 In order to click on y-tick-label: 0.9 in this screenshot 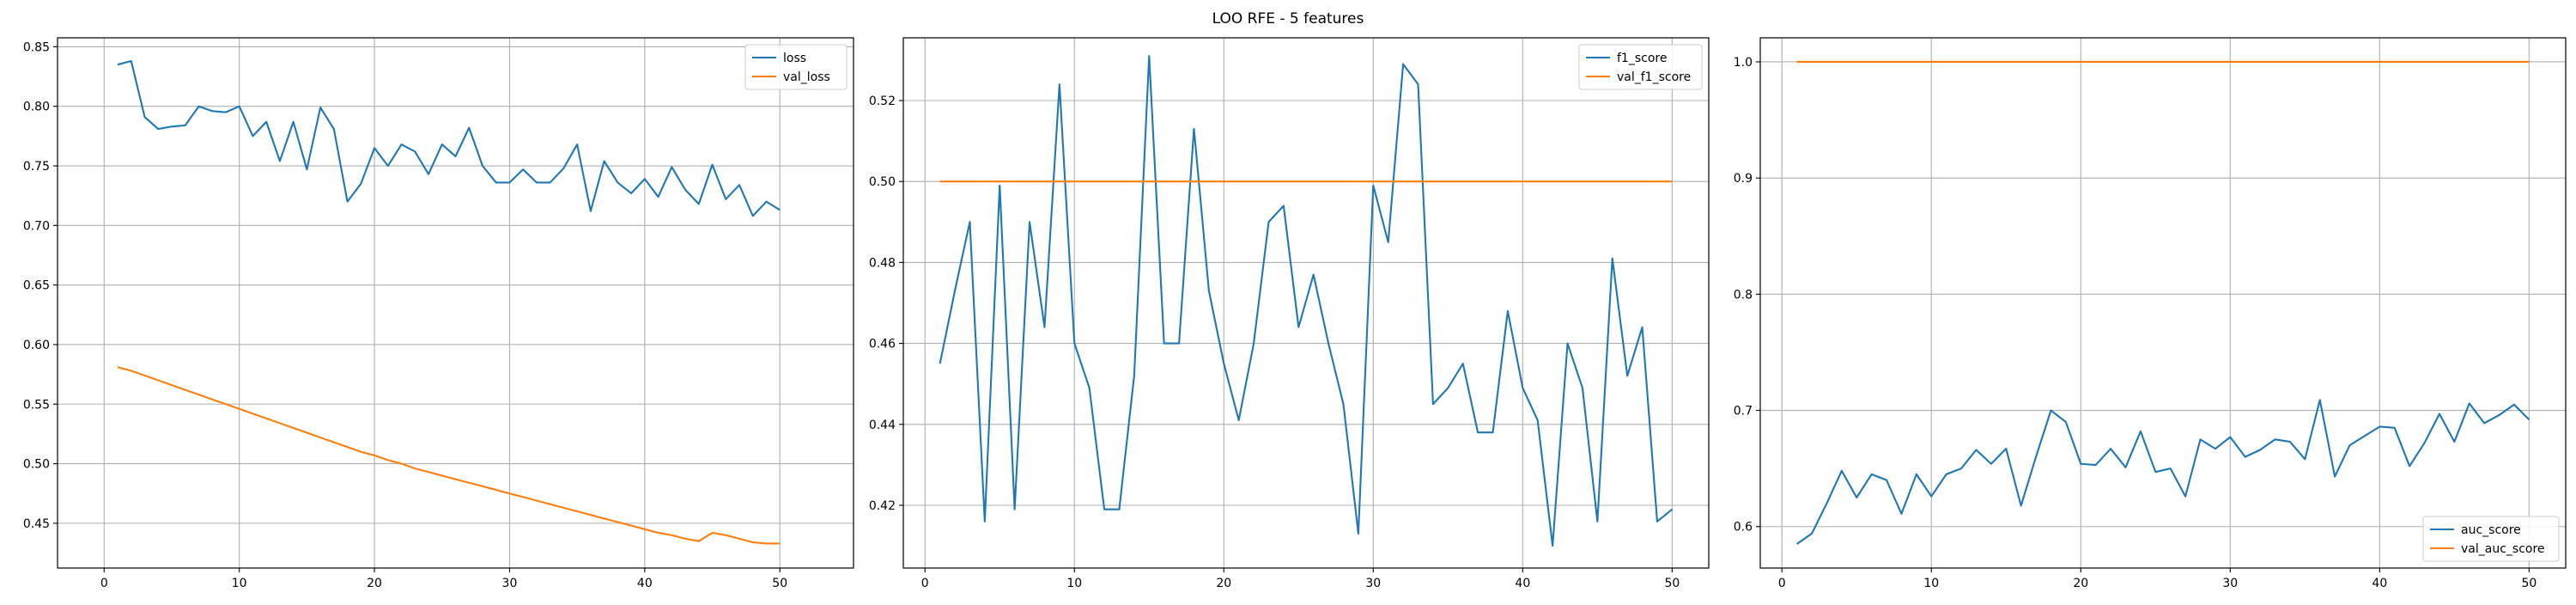, I will do `click(1744, 179)`.